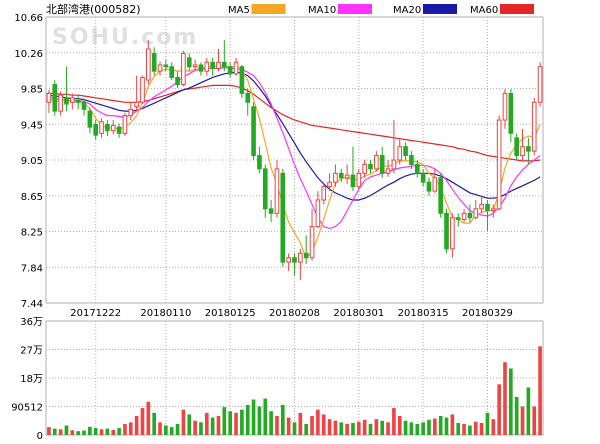 Image resolution: width=600 pixels, height=444 pixels. What do you see at coordinates (487, 313) in the screenshot?
I see `date-tick-label: 20180329` at bounding box center [487, 313].